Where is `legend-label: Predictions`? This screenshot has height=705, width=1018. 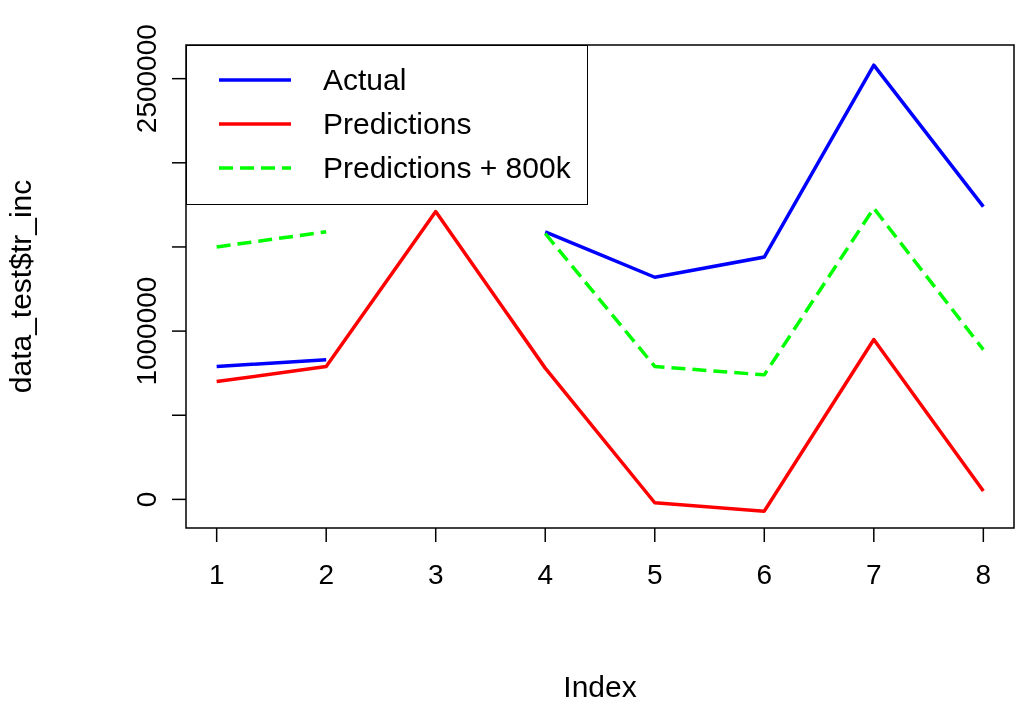
legend-label: Predictions is located at coordinates (397, 124).